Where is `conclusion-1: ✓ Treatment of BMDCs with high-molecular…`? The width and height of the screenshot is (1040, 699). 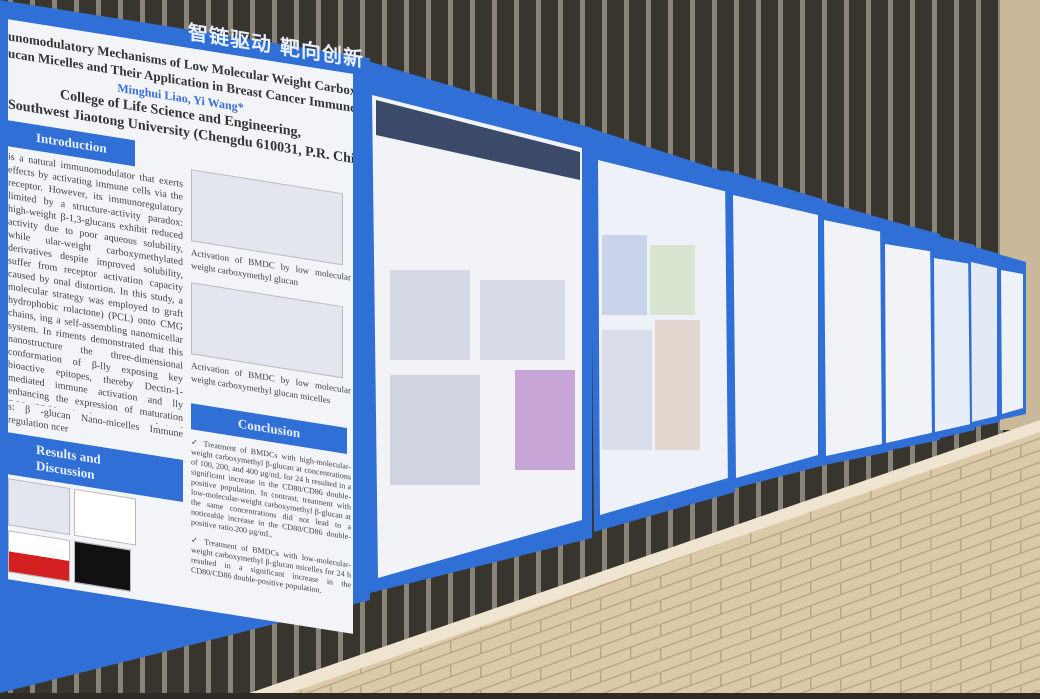 conclusion-1: ✓ Treatment of BMDCs with high-molecular… is located at coordinates (271, 489).